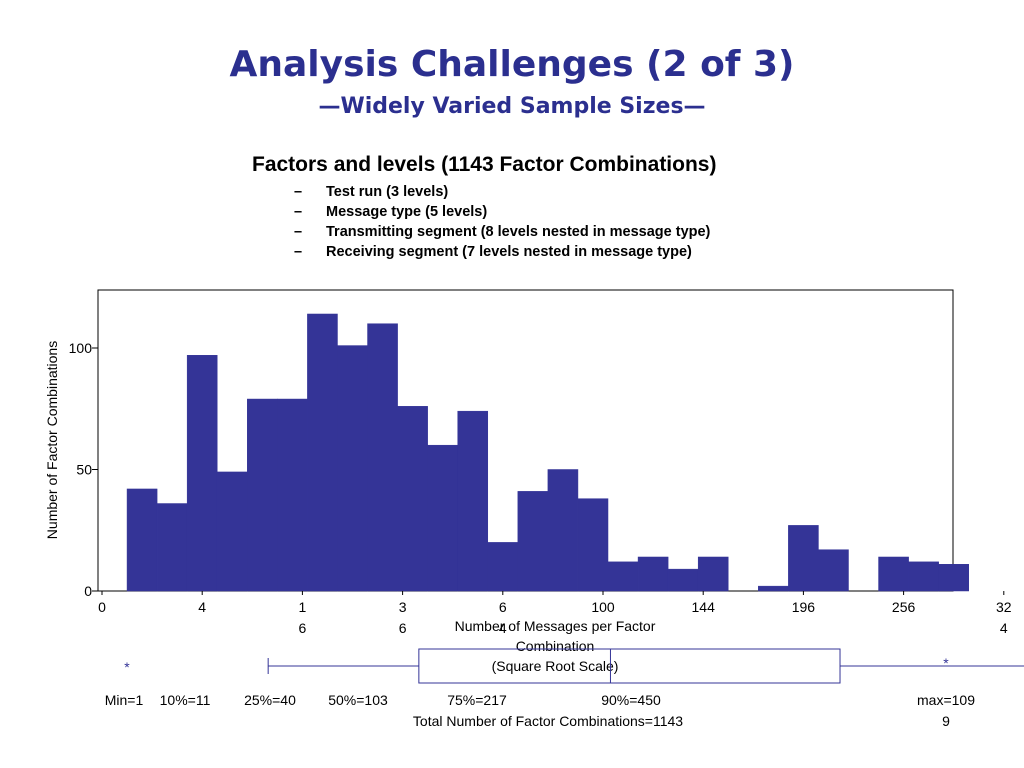 The image size is (1024, 768). I want to click on level-text: Message type (5 levels), so click(407, 212).